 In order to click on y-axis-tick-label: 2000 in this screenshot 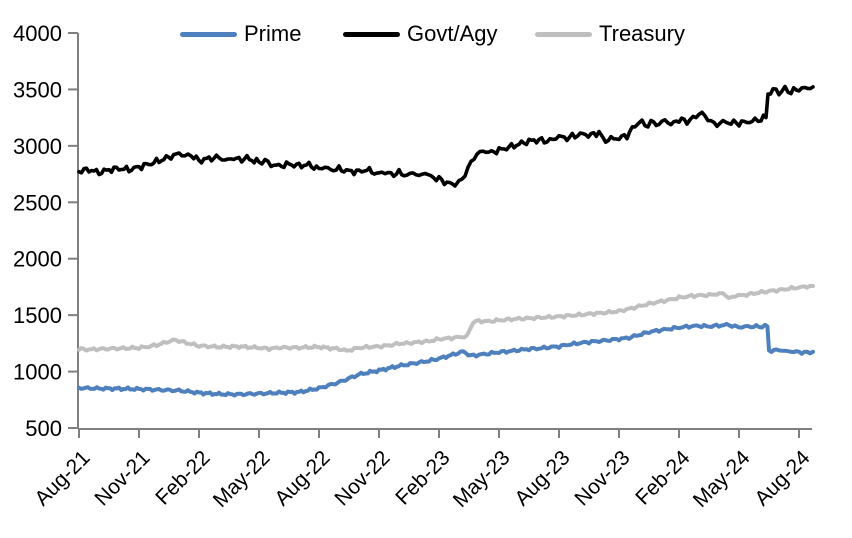, I will do `click(37, 259)`.